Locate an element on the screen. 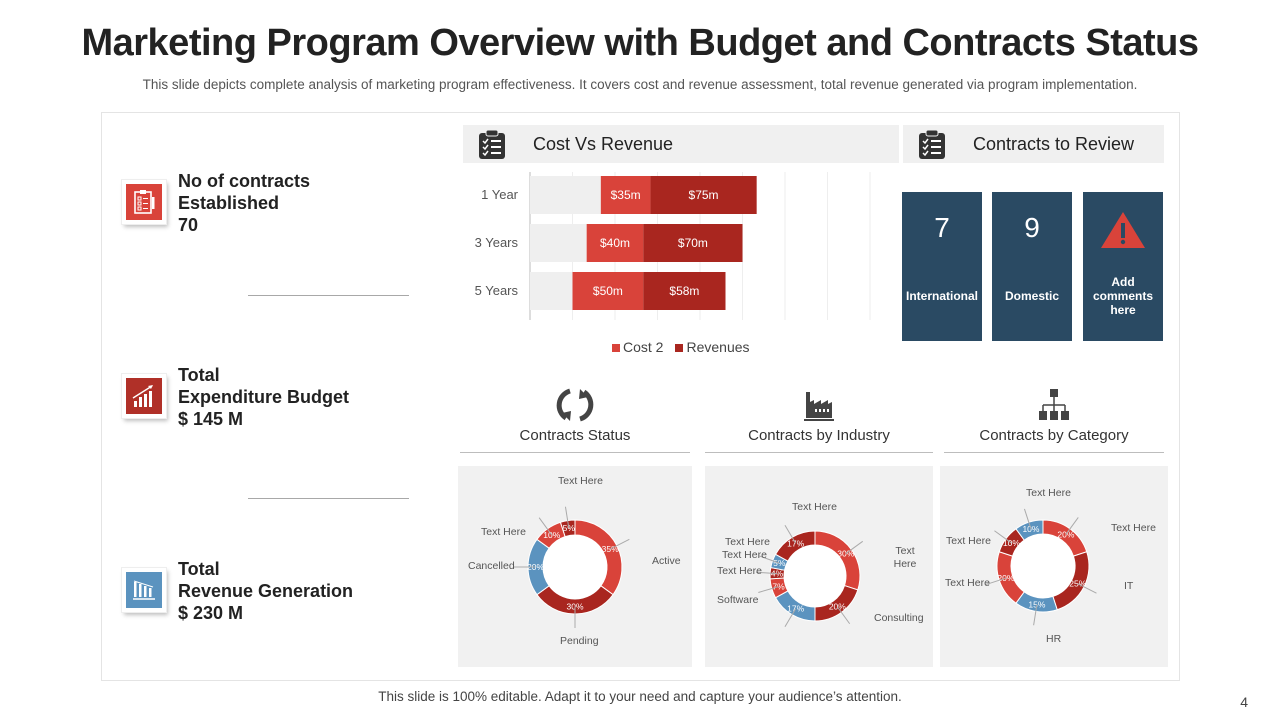 Image resolution: width=1280 pixels, height=720 pixels. kpi-value: $ 230 M is located at coordinates (211, 613).